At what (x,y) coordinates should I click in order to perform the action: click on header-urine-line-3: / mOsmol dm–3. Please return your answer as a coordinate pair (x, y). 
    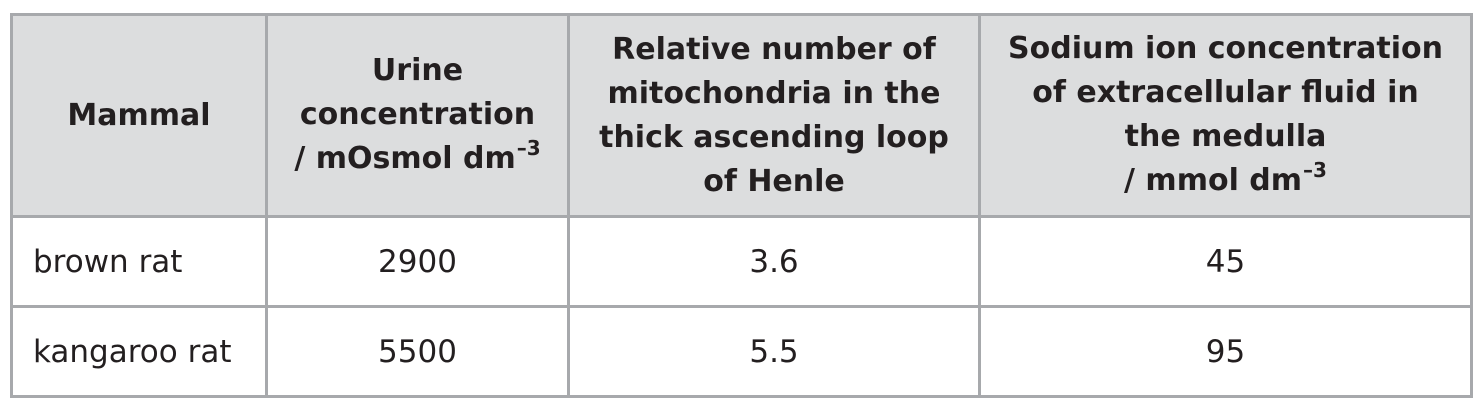
    Looking at the image, I should click on (417, 159).